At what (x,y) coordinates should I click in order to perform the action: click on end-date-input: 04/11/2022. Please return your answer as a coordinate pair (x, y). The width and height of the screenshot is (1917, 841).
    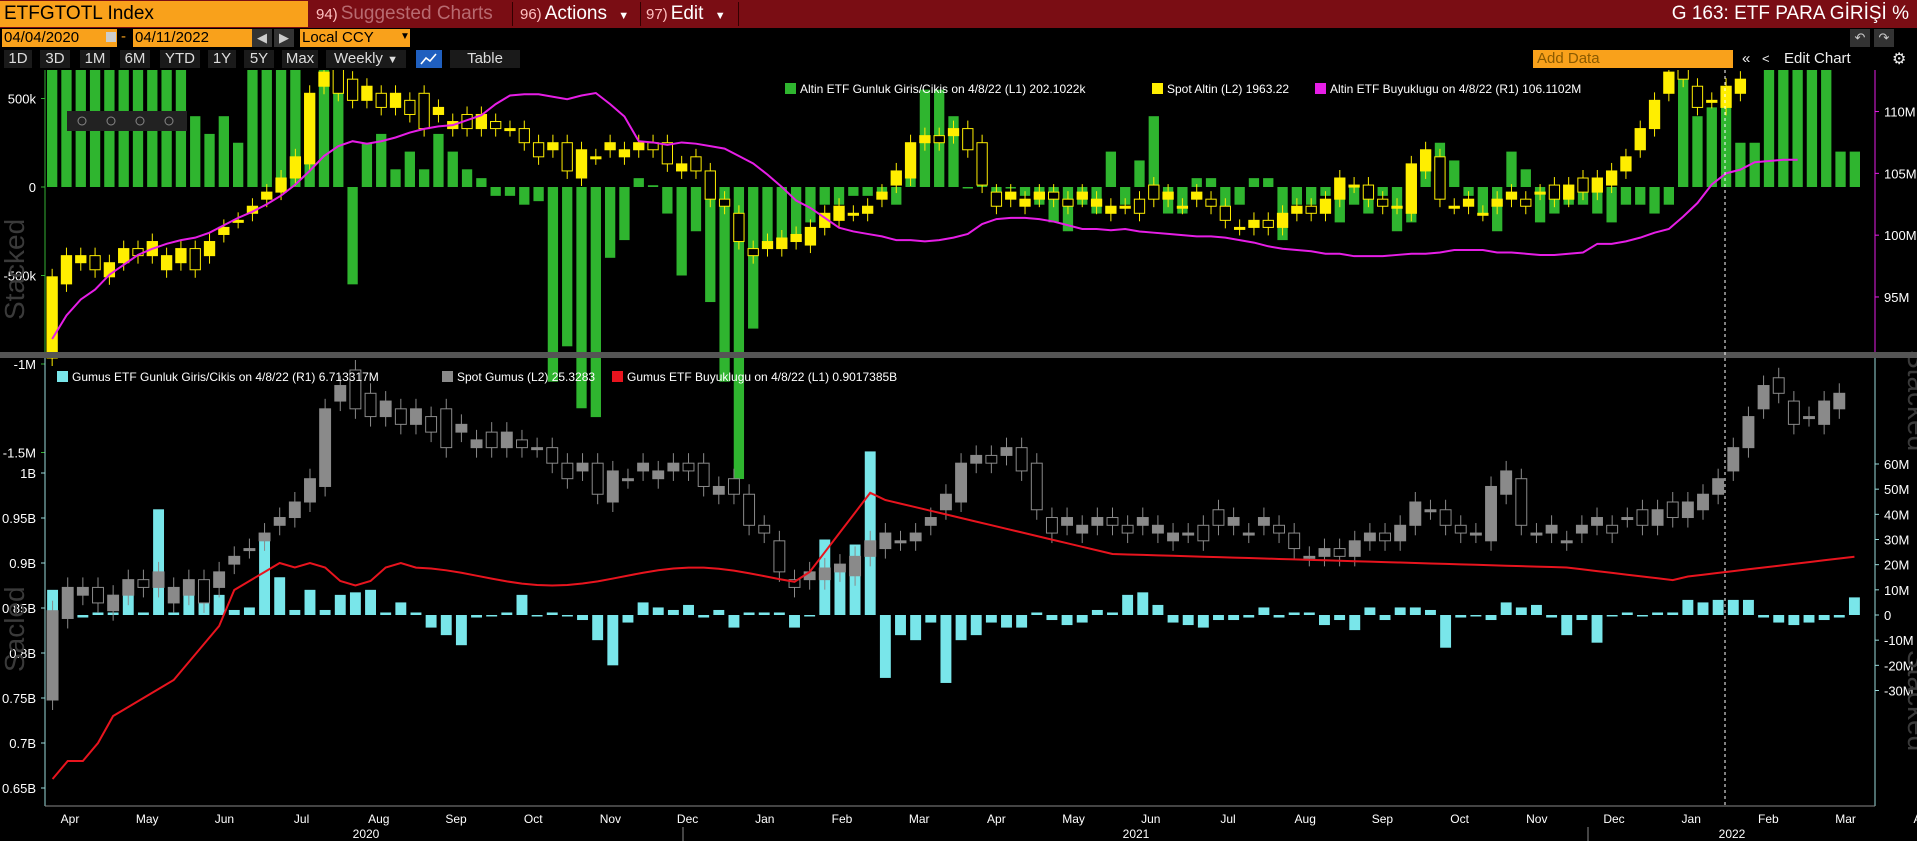
    Looking at the image, I should click on (200, 38).